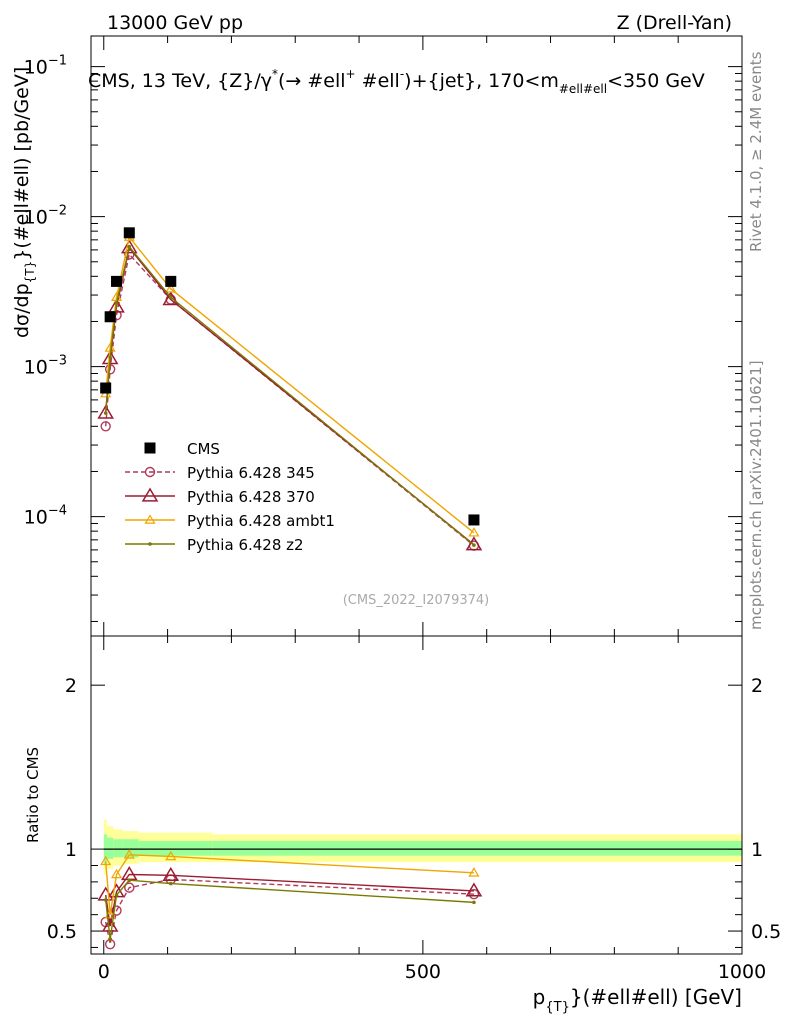  I want to click on ratio-y-tick-label-right: 2, so click(757, 686).